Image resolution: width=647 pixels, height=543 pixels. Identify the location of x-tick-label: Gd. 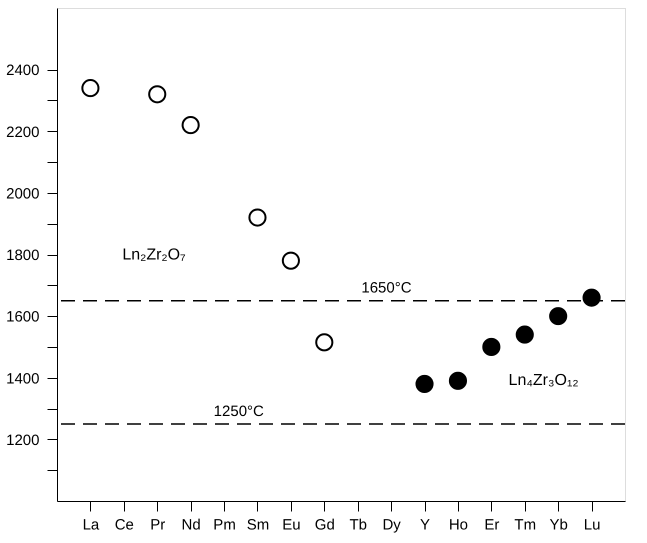
(324, 525).